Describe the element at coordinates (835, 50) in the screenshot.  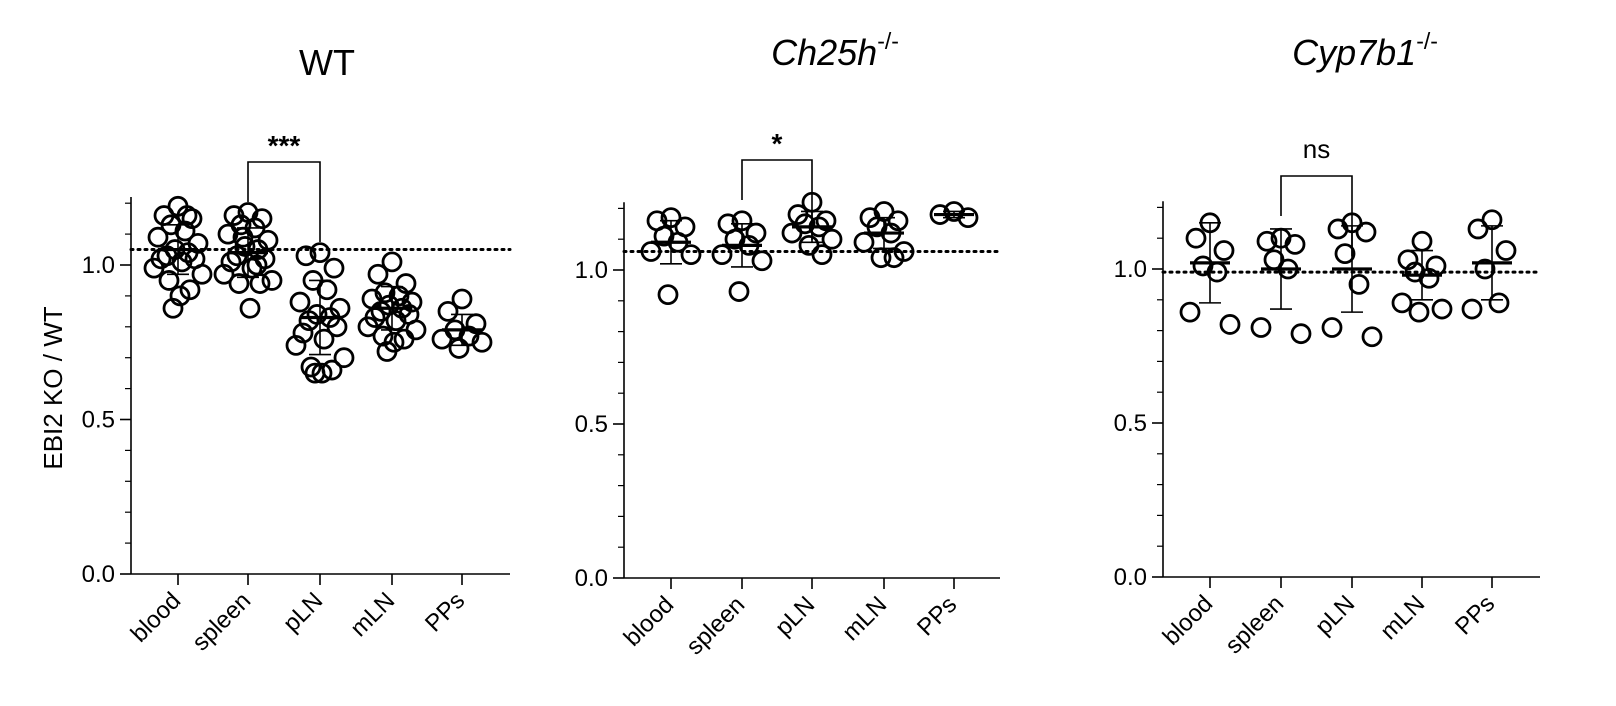
I see `chart-title: Ch25h-/-` at that location.